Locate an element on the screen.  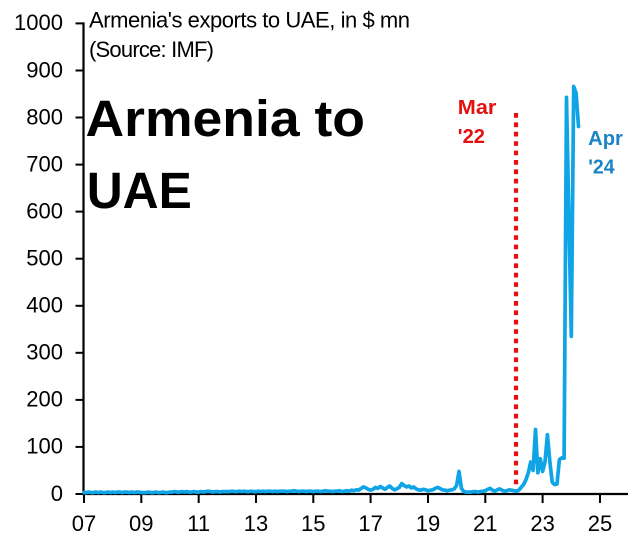
svg-text: (Source: IMF) is located at coordinates (151, 49).